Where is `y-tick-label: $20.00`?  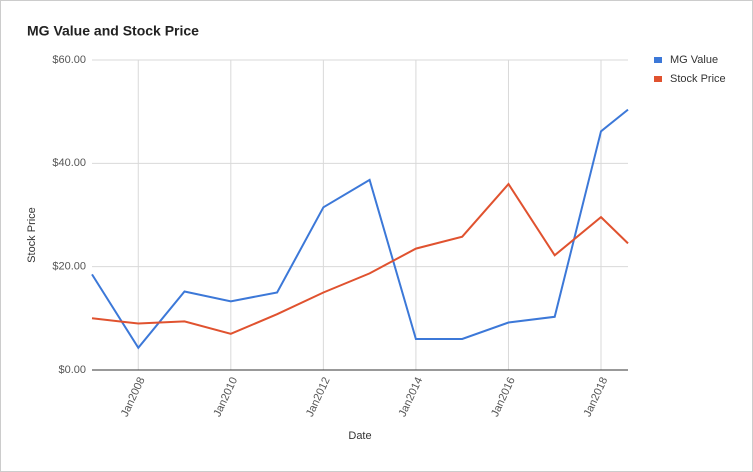 y-tick-label: $20.00 is located at coordinates (69, 267).